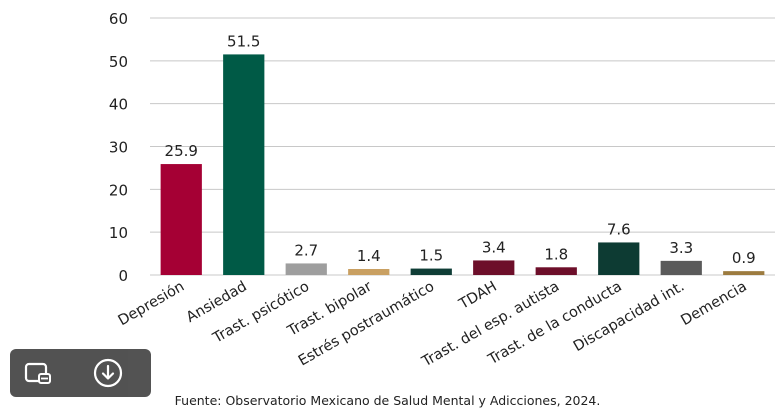  Describe the element at coordinates (118, 62) in the screenshot. I see `y-tick-label: 50` at that location.